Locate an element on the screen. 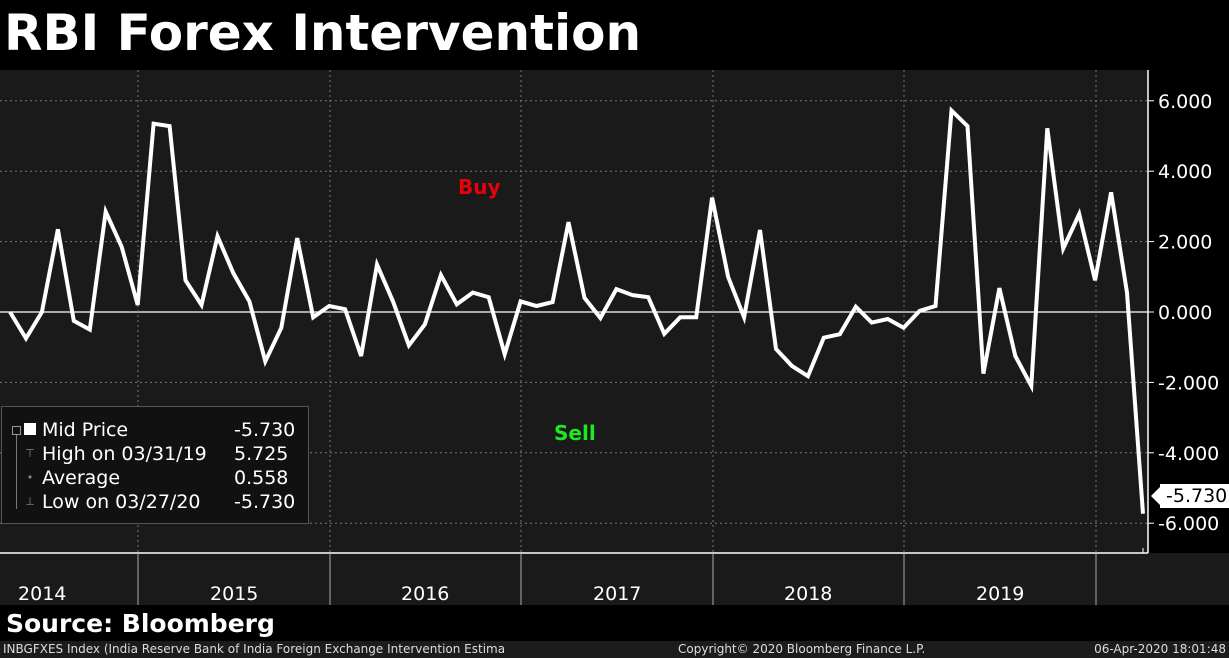 This screenshot has width=1229, height=658. y-tick-label: -6.000 is located at coordinates (1188, 524).